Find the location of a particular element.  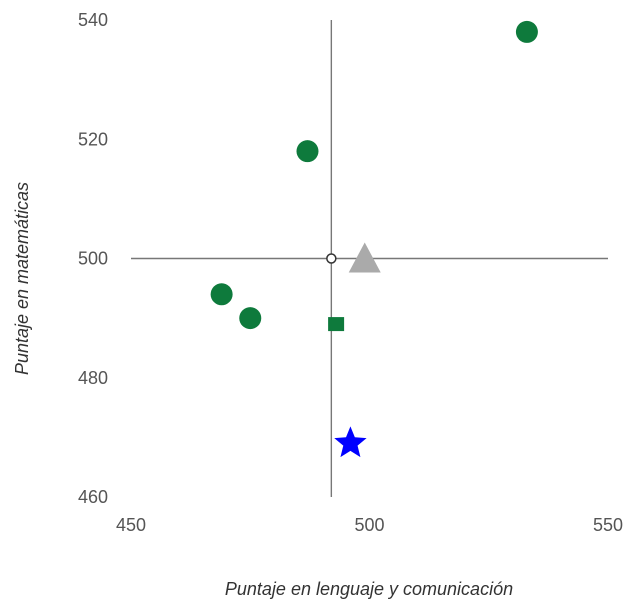

x-tick-label: 550 is located at coordinates (608, 525).